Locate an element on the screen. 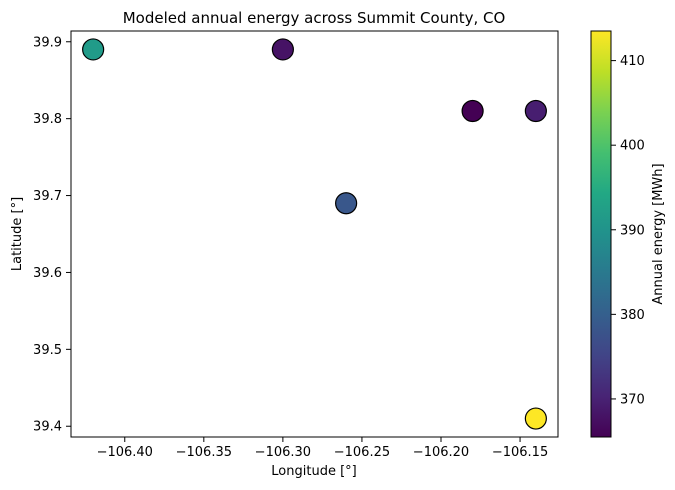  colorbar-tick-label: 410 is located at coordinates (632, 61).